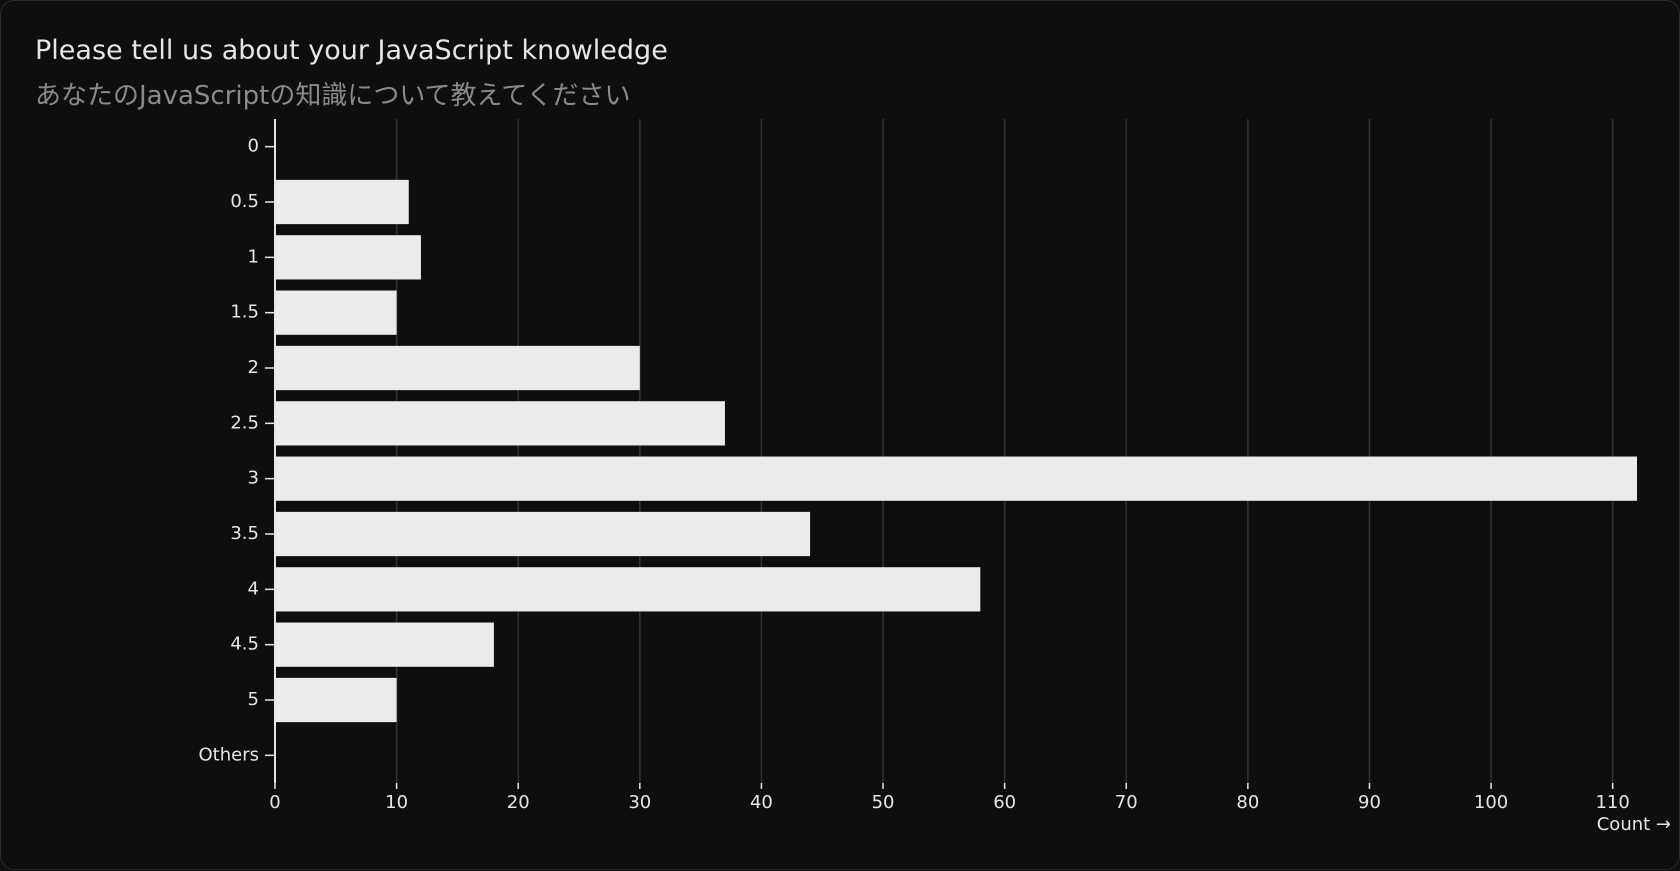 This screenshot has height=871, width=1680. I want to click on y-tick-label: 2.5, so click(244, 422).